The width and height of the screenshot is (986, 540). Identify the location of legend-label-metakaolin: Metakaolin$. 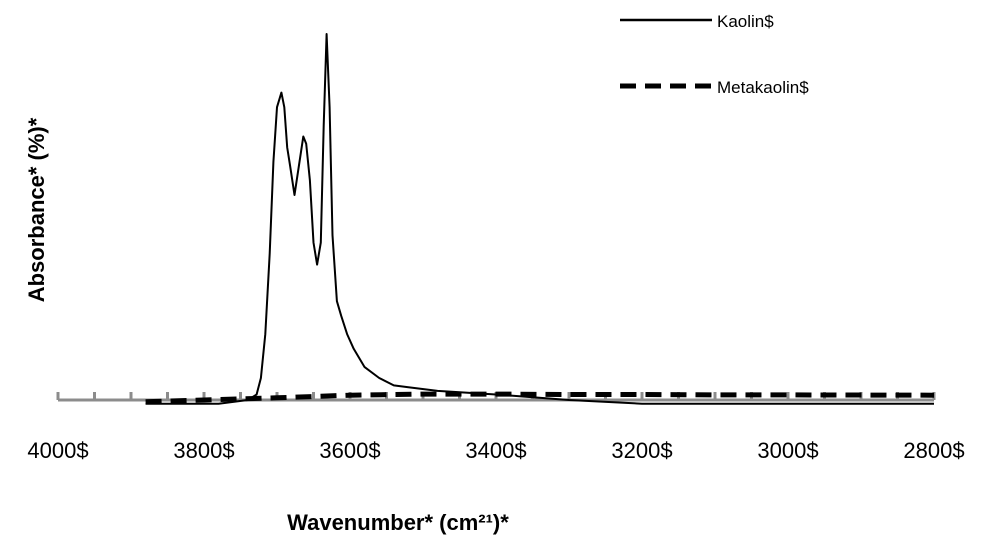
(763, 87).